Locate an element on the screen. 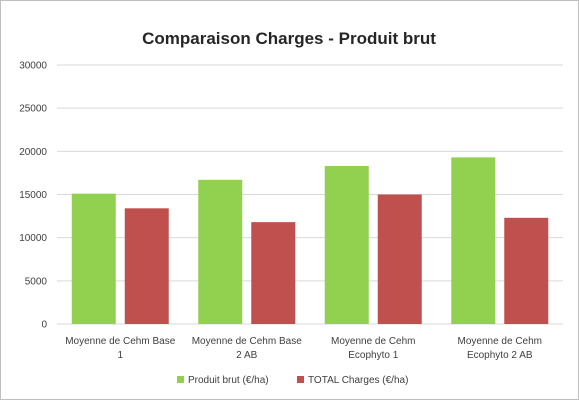 The width and height of the screenshot is (579, 400). y-tick-label: 15000 is located at coordinates (33, 195).